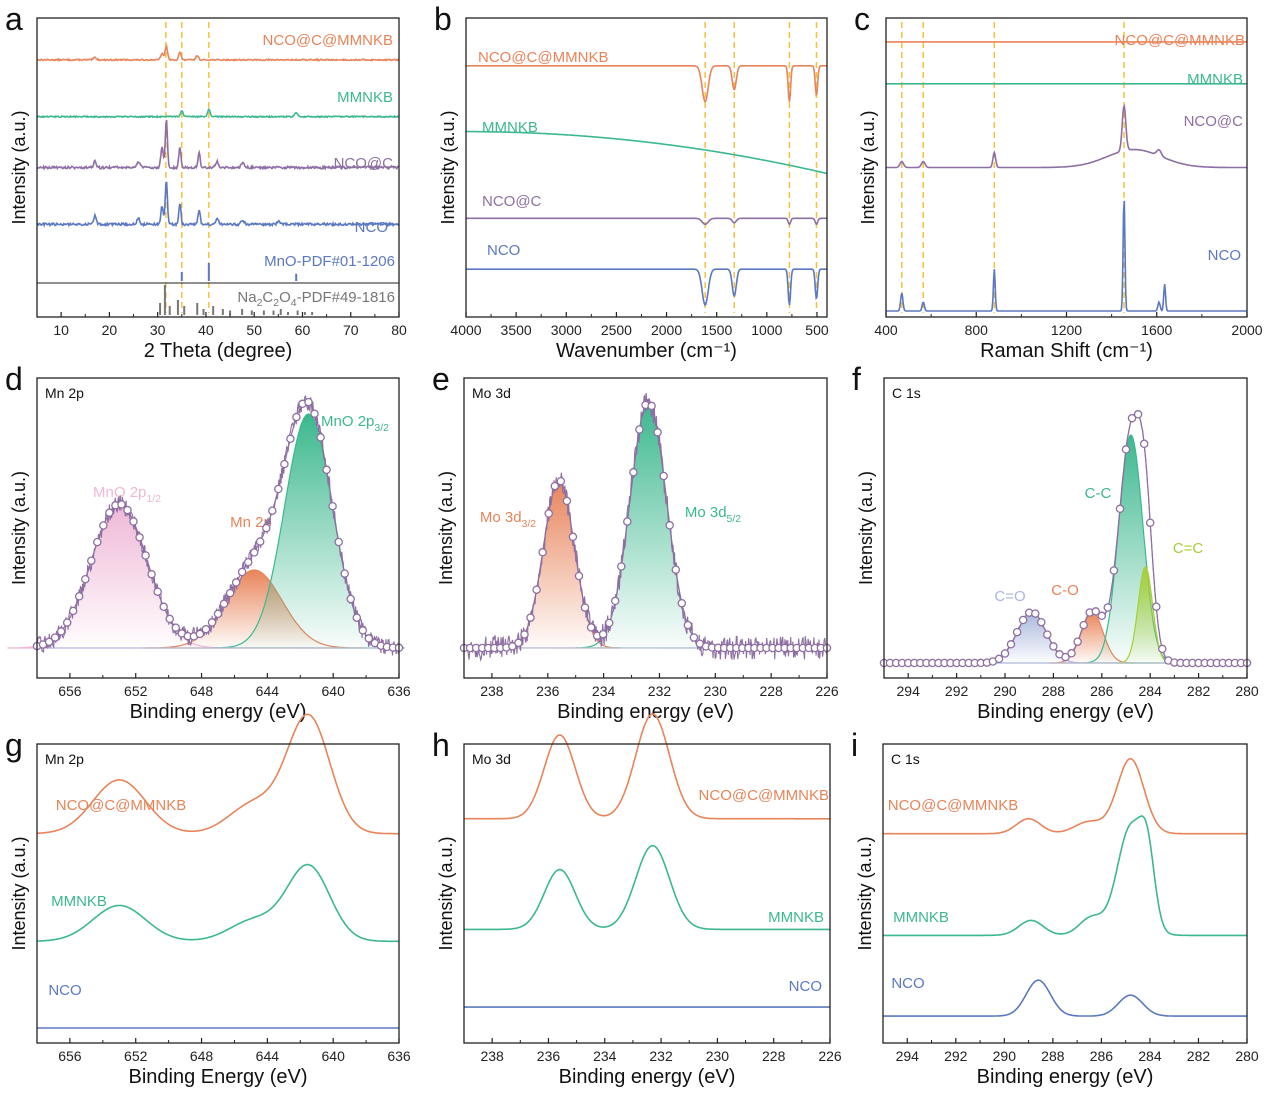 Image resolution: width=1269 pixels, height=1098 pixels. I want to click on series-line-nco, so click(1065, 998).